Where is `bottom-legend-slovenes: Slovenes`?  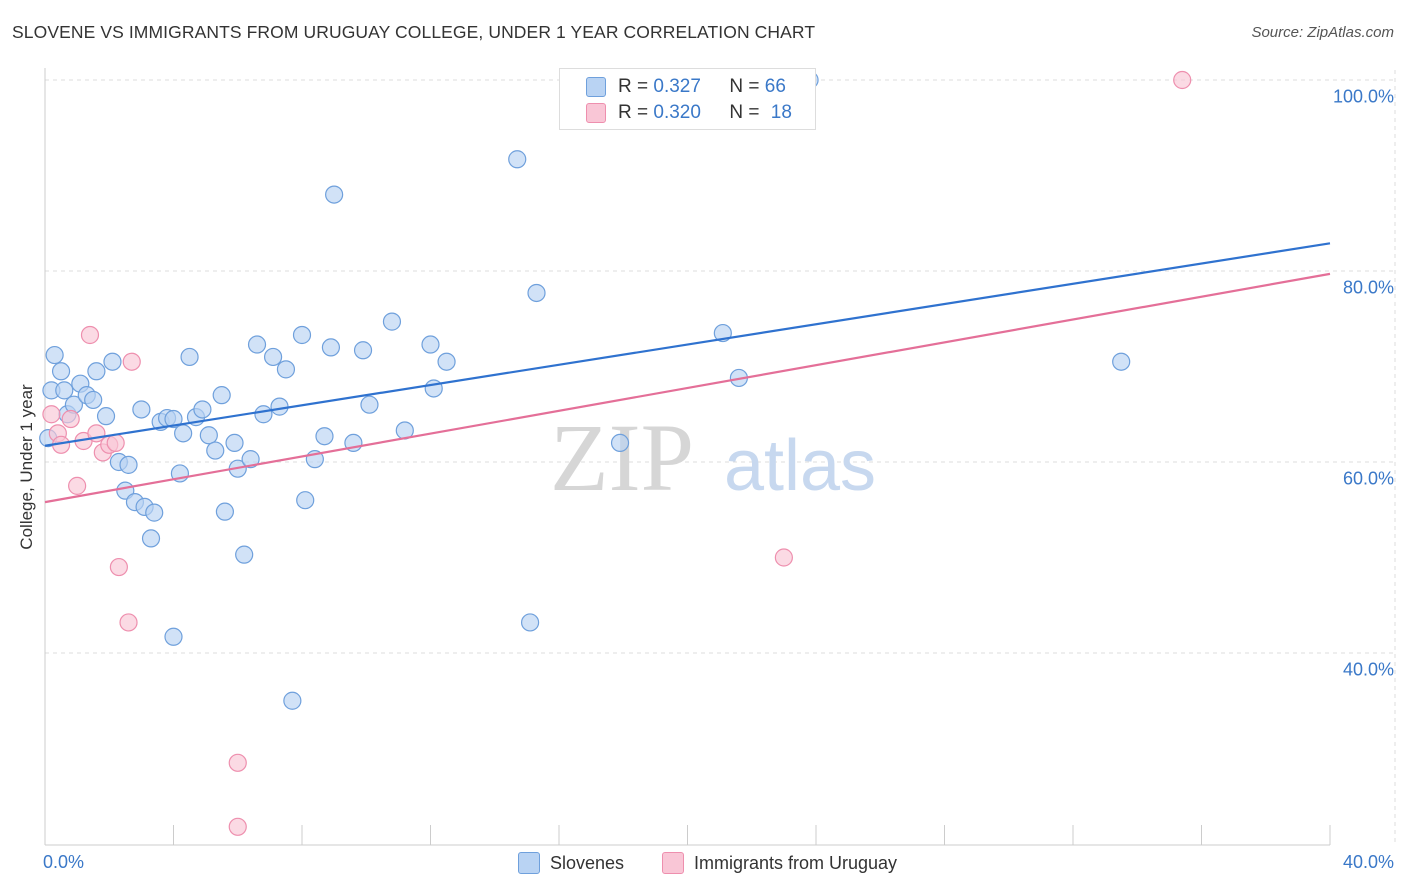 bottom-legend-slovenes: Slovenes is located at coordinates (571, 863).